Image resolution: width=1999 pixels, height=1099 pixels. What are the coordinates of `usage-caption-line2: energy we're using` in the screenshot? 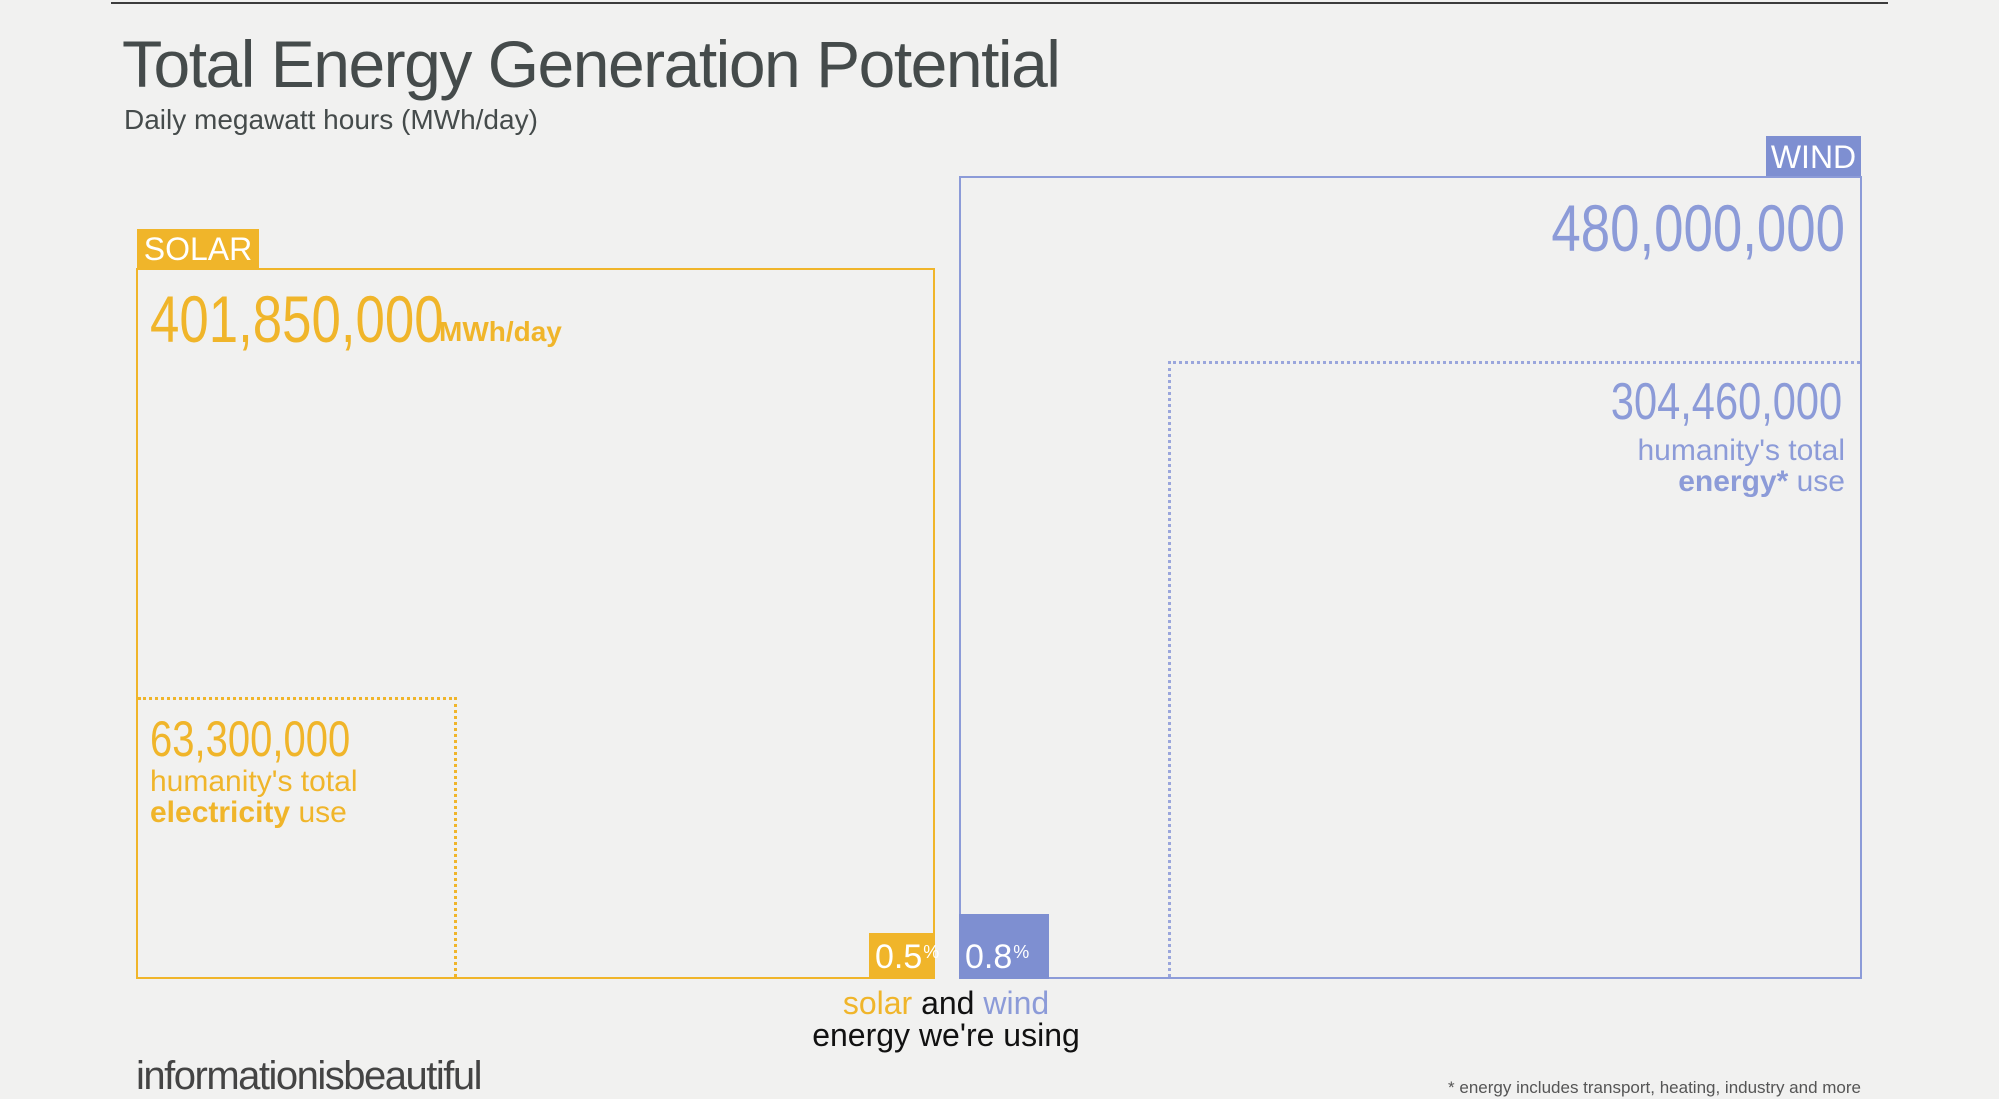 It's located at (946, 1035).